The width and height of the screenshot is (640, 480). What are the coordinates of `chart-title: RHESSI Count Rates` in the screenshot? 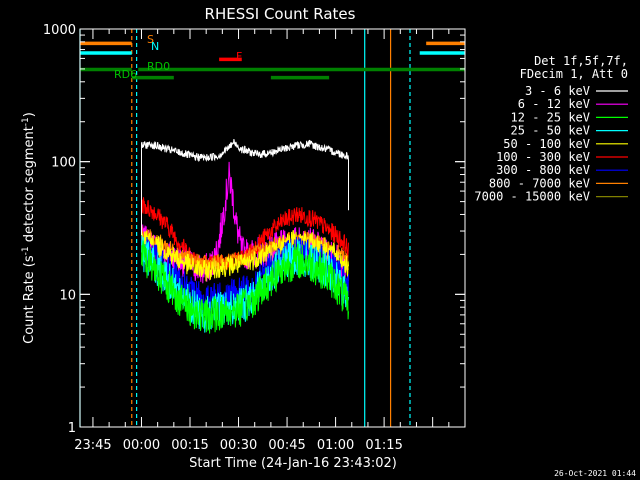 It's located at (280, 14).